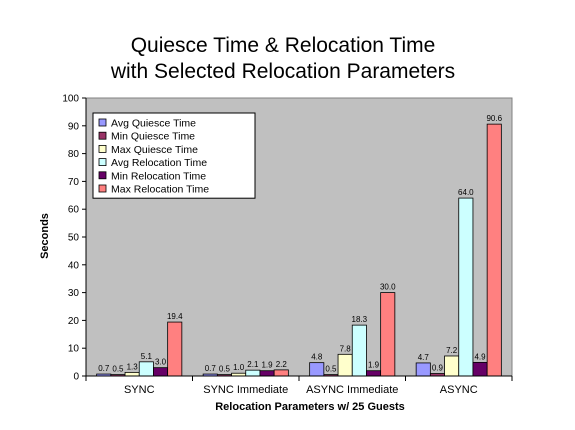 Image resolution: width=575 pixels, height=430 pixels. What do you see at coordinates (74, 238) in the screenshot?
I see `y-tick-label: 50` at bounding box center [74, 238].